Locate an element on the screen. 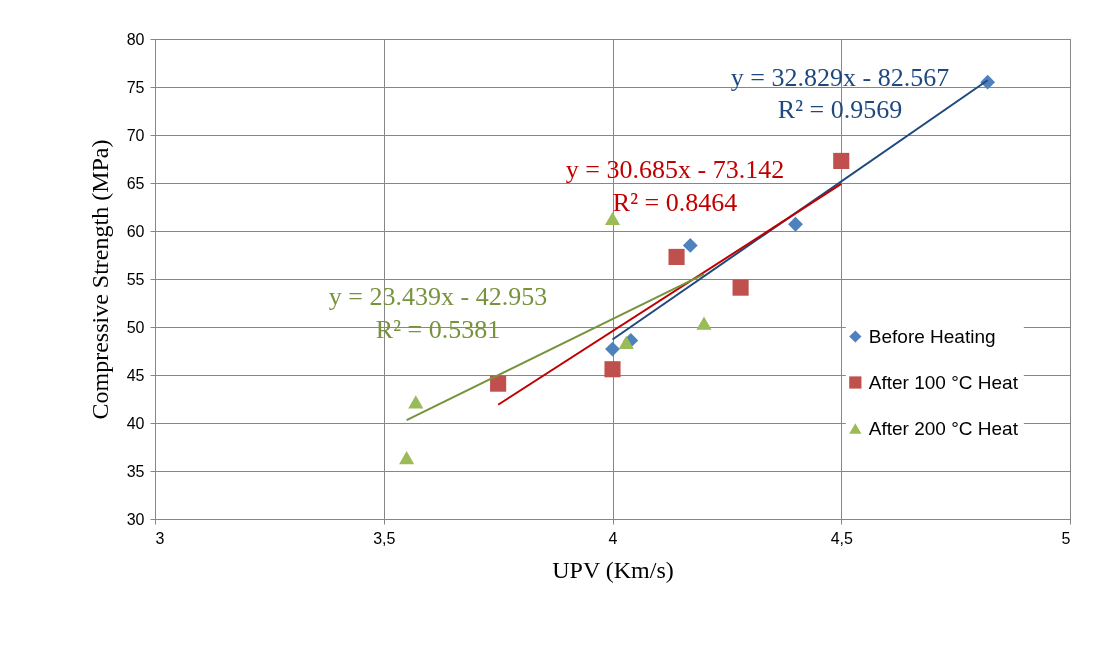  y-axis-title: Compressive Strength (MPa) is located at coordinates (99, 279).